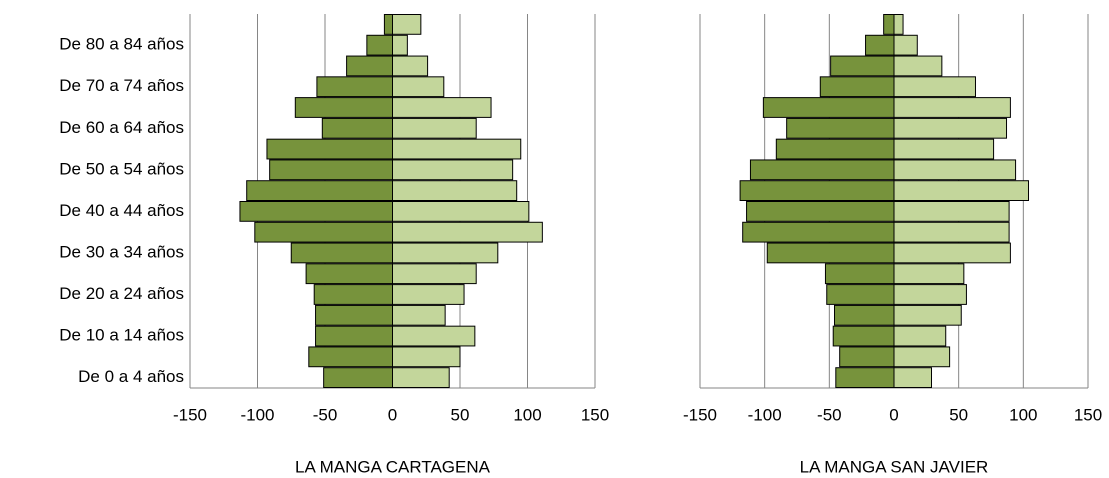  I want to click on x-axis-title: LA MANGA CARTAGENA, so click(393, 466).